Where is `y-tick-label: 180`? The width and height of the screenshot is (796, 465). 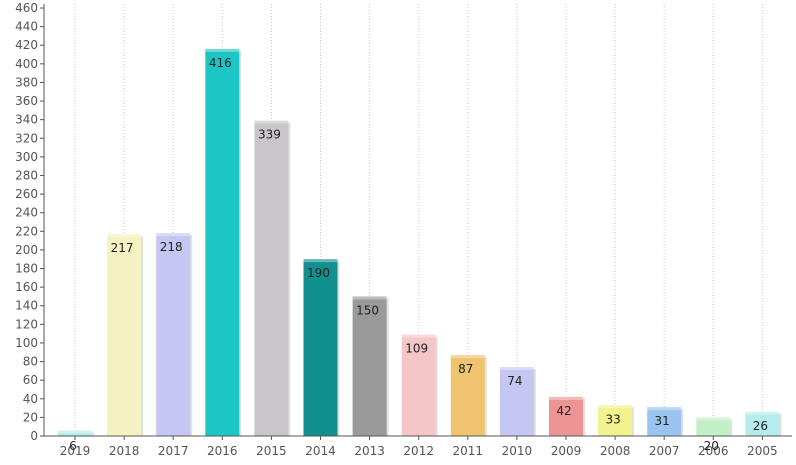 y-tick-label: 180 is located at coordinates (26, 269).